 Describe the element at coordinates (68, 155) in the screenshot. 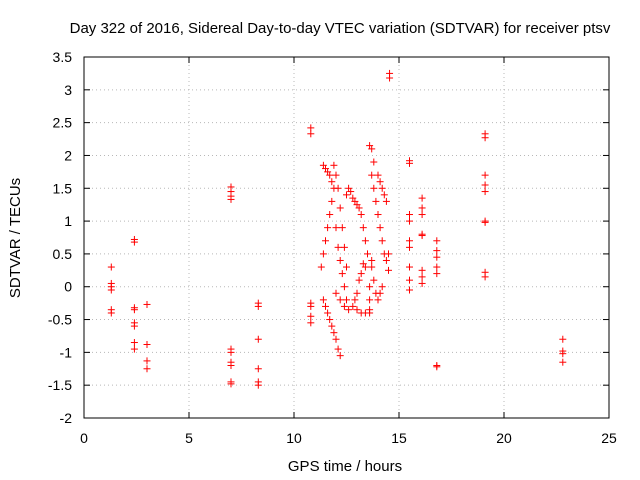

I see `y-tick-label: 2` at that location.